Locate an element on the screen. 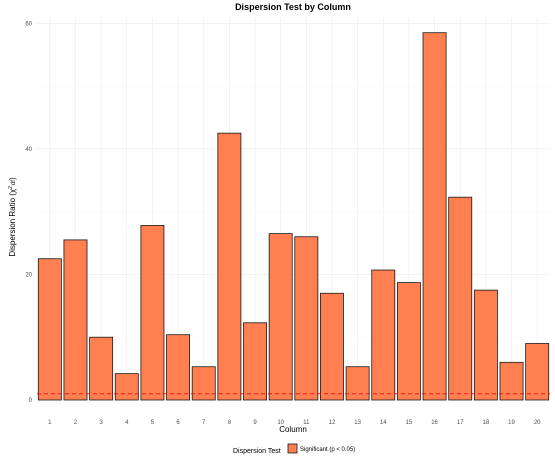 The height and width of the screenshot is (463, 555). x-axis-title: Column is located at coordinates (293, 429).